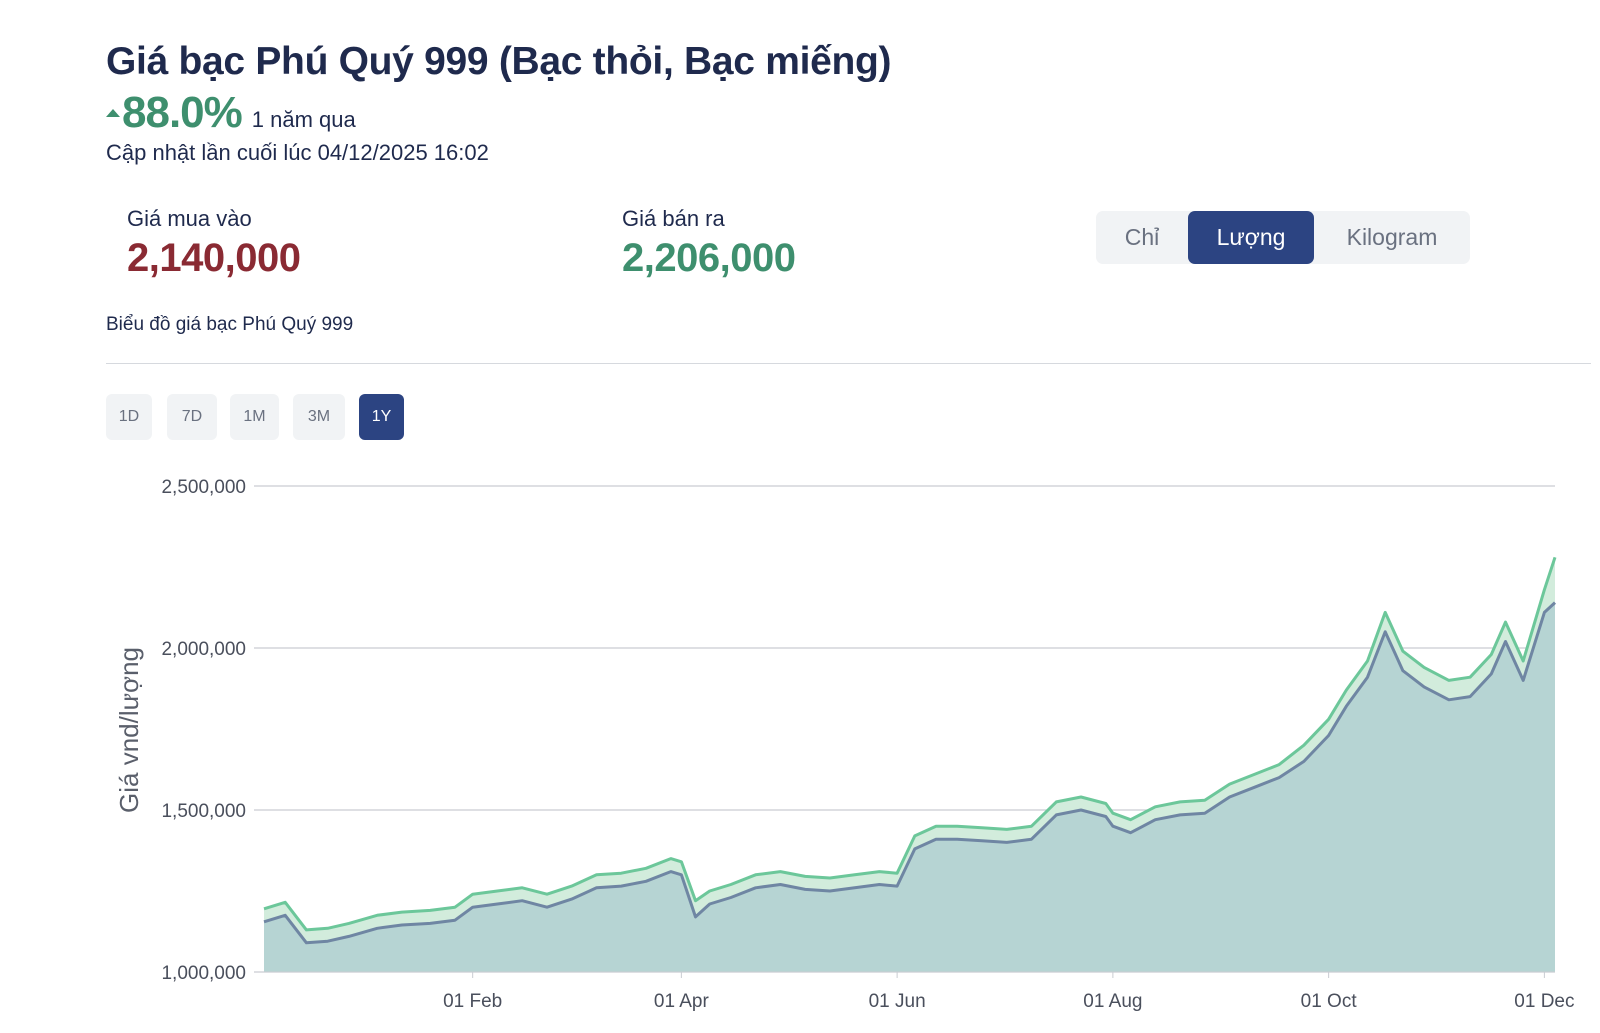 Image resolution: width=1600 pixels, height=1033 pixels. I want to click on buy-price-label: Giá mua vào, so click(189, 218).